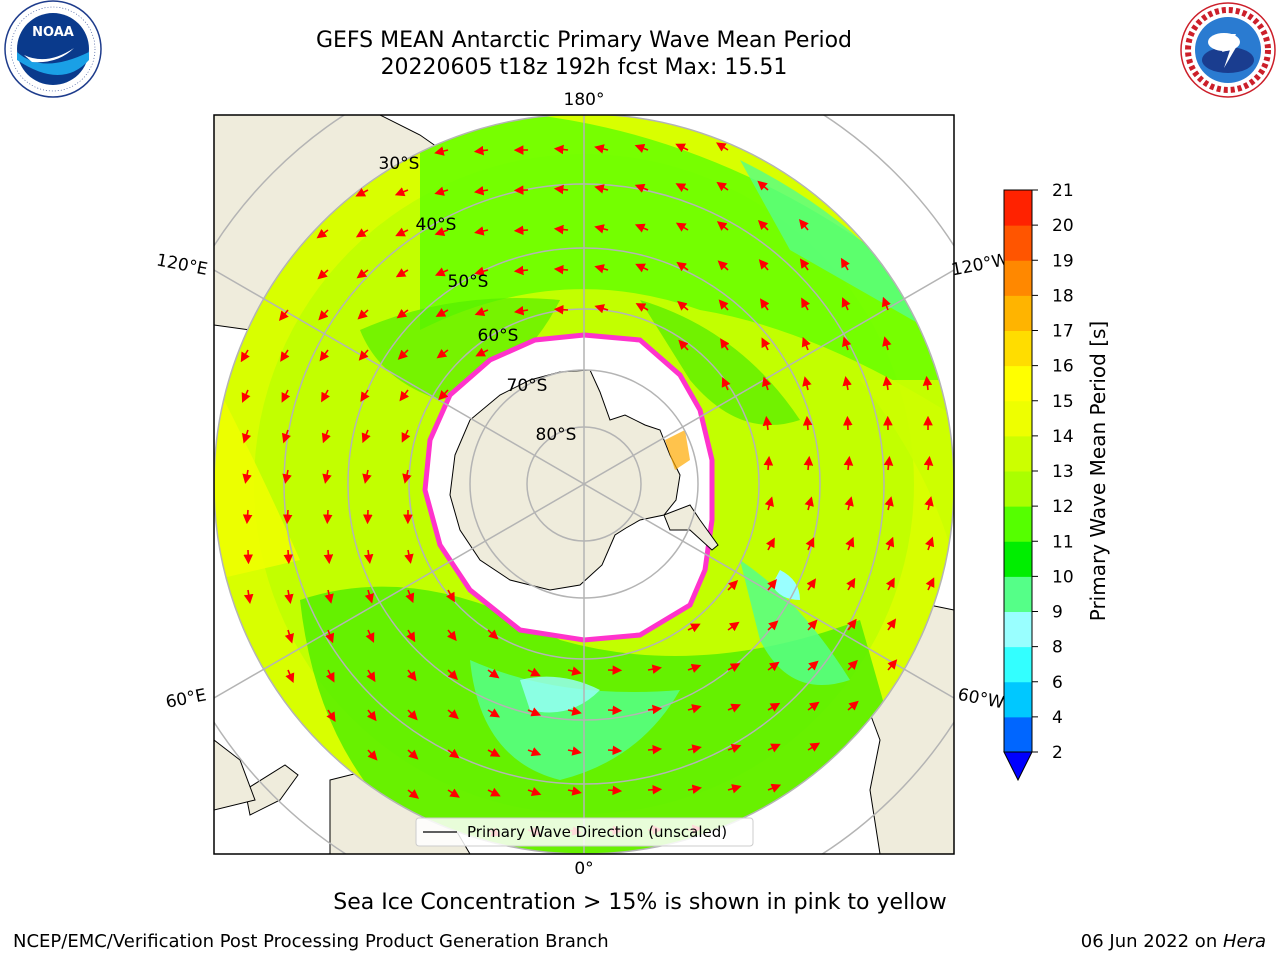 This screenshot has height=960, width=1280. I want to click on footer-date: 06 Jun 2022 on Hera, so click(1173, 941).